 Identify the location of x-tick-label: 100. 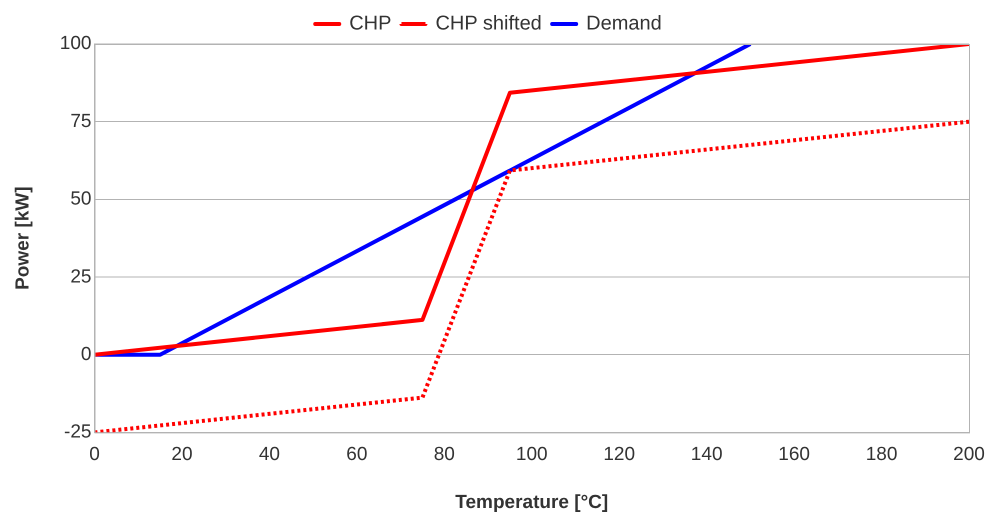
(532, 455).